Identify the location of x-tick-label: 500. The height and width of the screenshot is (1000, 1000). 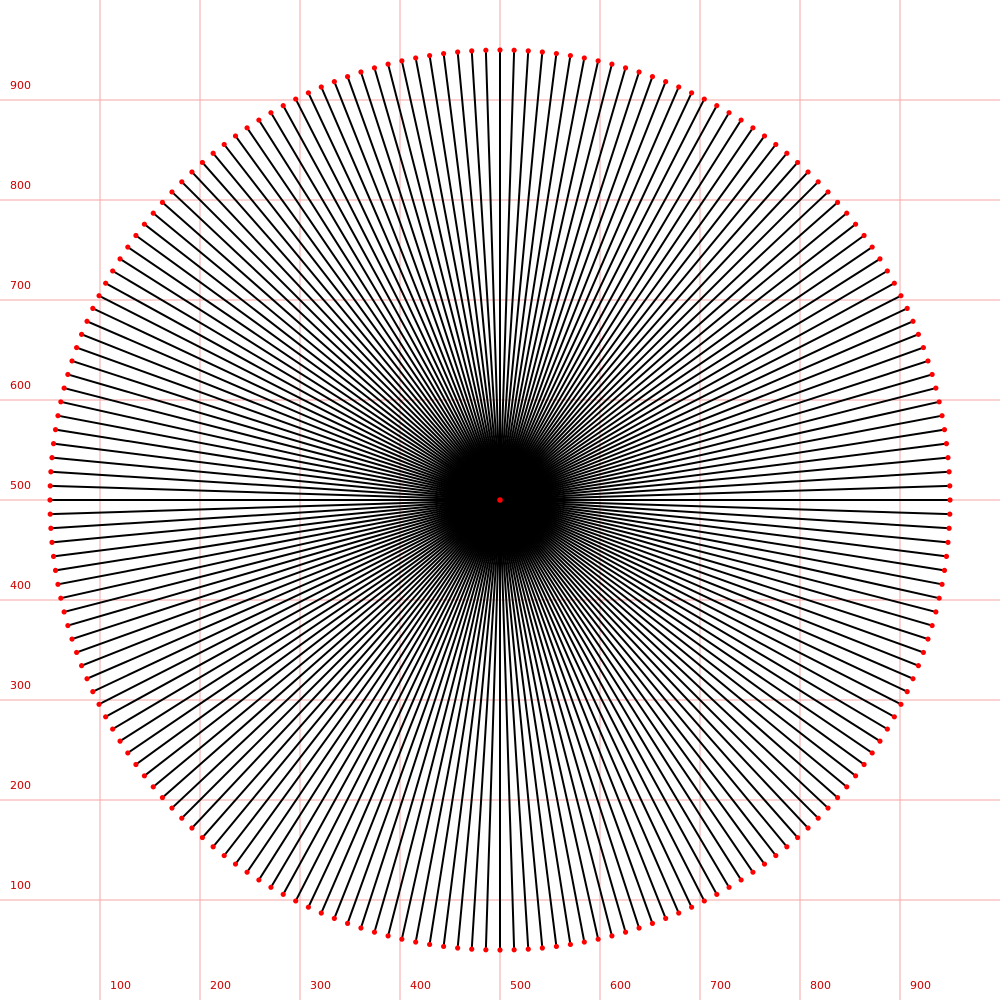
(520, 985).